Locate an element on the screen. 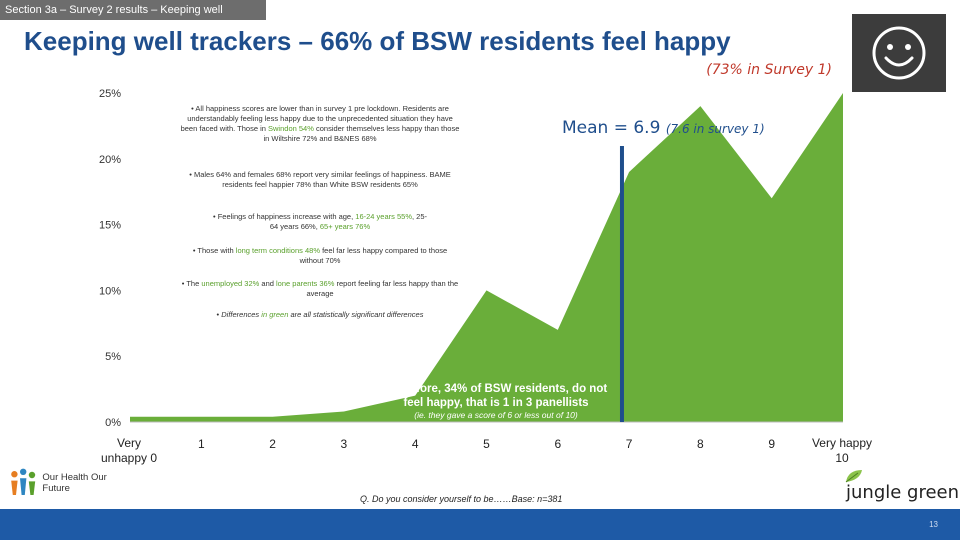  smiley-face-icon is located at coordinates (899, 53).